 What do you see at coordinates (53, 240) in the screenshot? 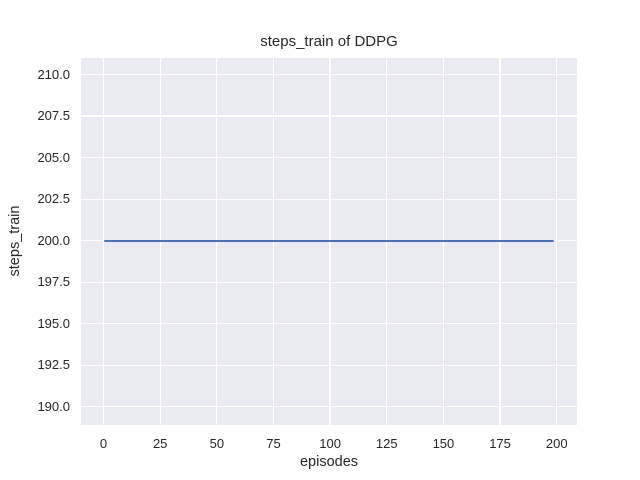
I see `y-tick-label: 200.0` at bounding box center [53, 240].